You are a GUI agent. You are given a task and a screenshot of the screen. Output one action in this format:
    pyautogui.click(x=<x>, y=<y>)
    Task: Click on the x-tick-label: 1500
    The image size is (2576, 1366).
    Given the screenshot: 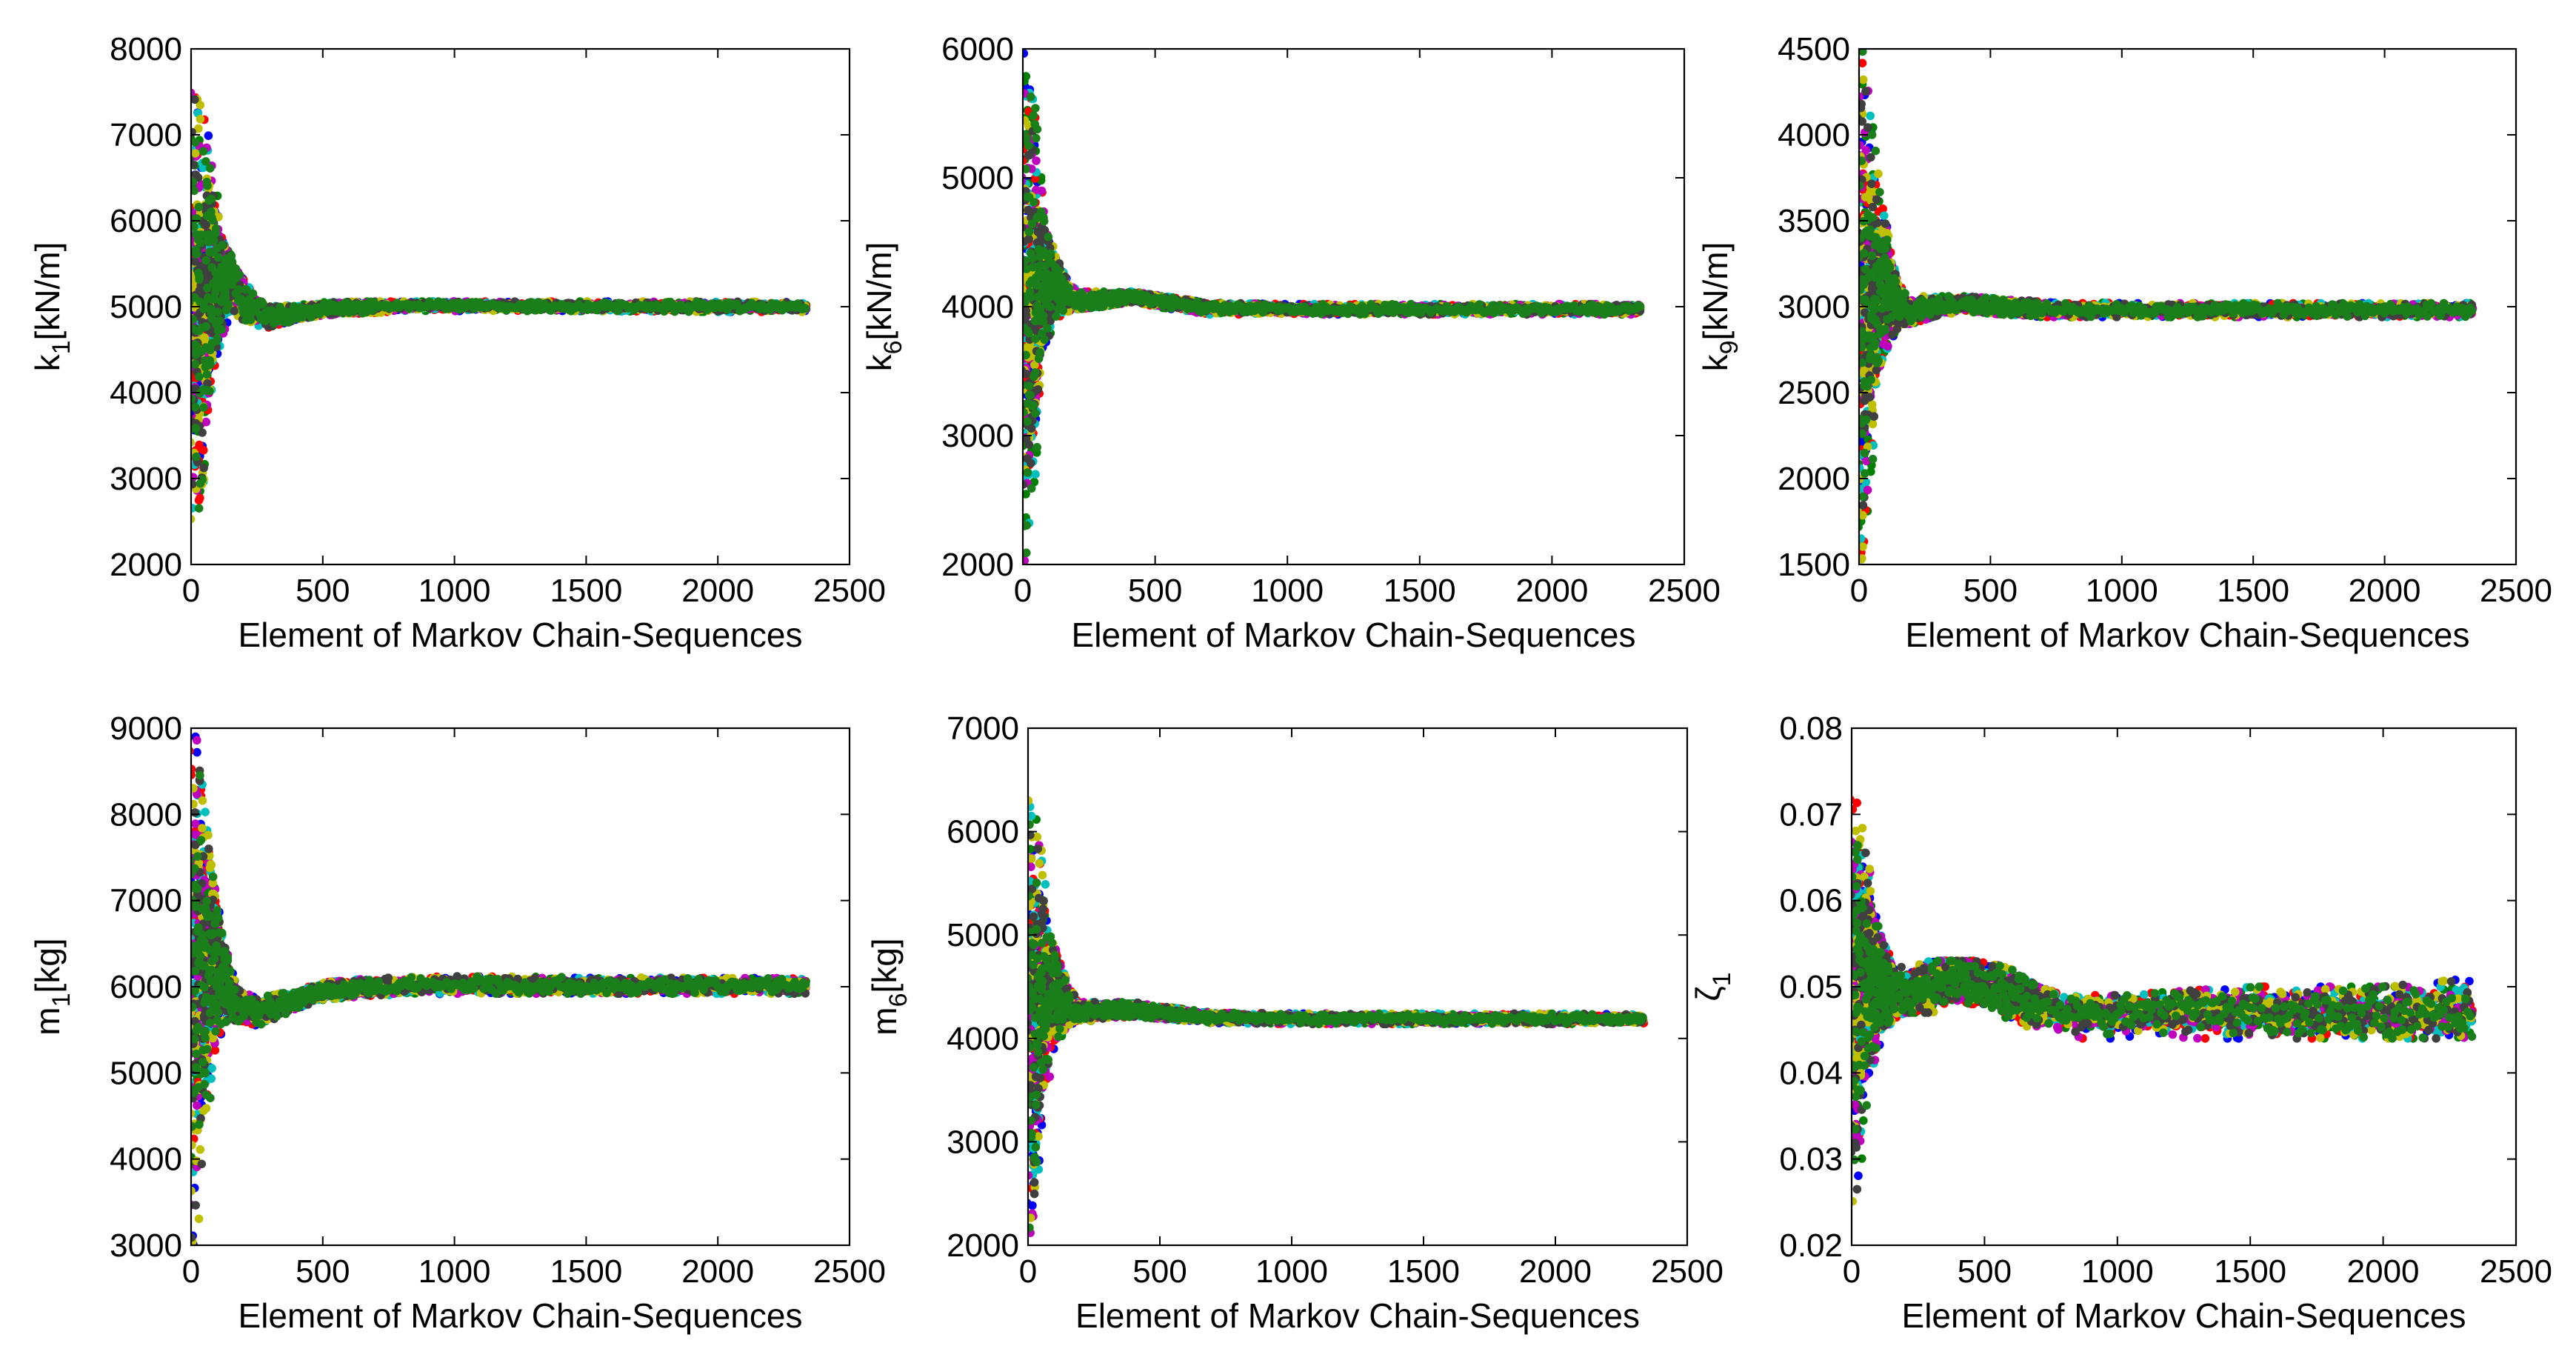 What is the action you would take?
    pyautogui.click(x=586, y=591)
    